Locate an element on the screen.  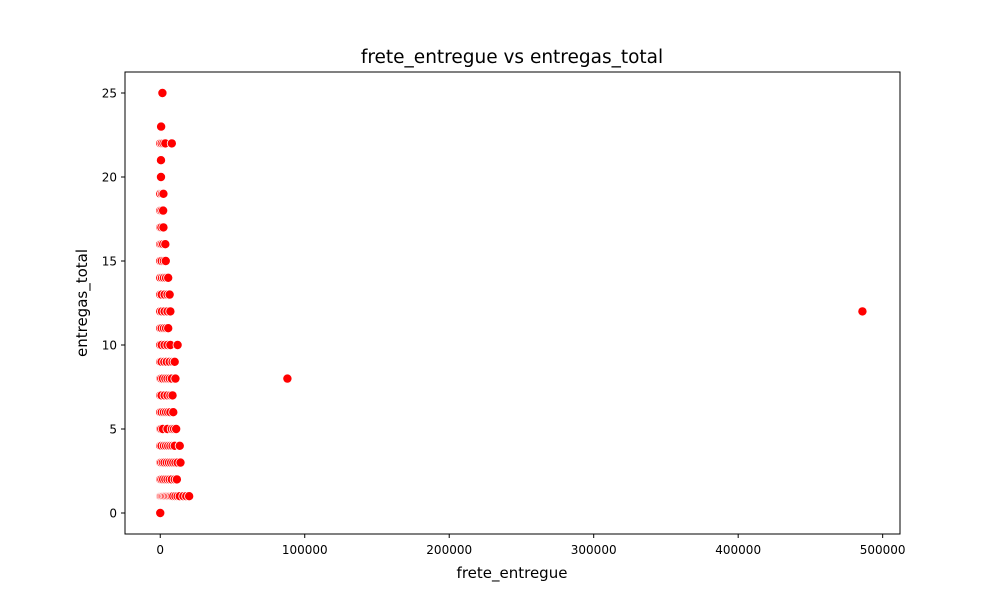
x-tick-label: 500000 is located at coordinates (883, 550).